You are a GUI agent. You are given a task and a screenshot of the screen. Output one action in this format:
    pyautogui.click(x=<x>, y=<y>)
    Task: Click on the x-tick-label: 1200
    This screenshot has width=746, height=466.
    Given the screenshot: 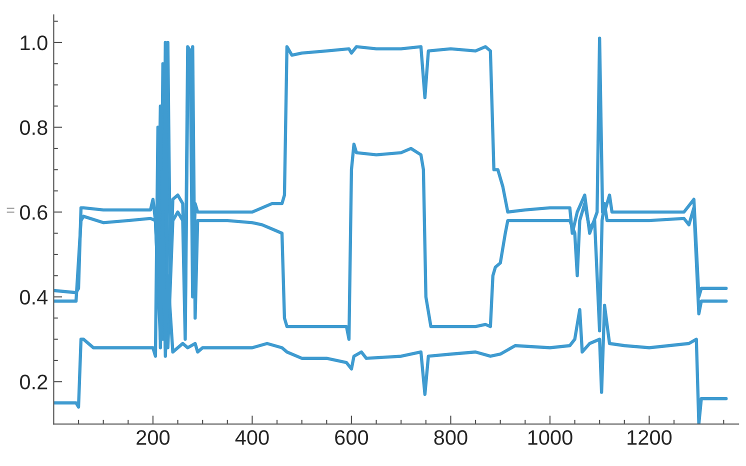 What is the action you would take?
    pyautogui.click(x=650, y=437)
    